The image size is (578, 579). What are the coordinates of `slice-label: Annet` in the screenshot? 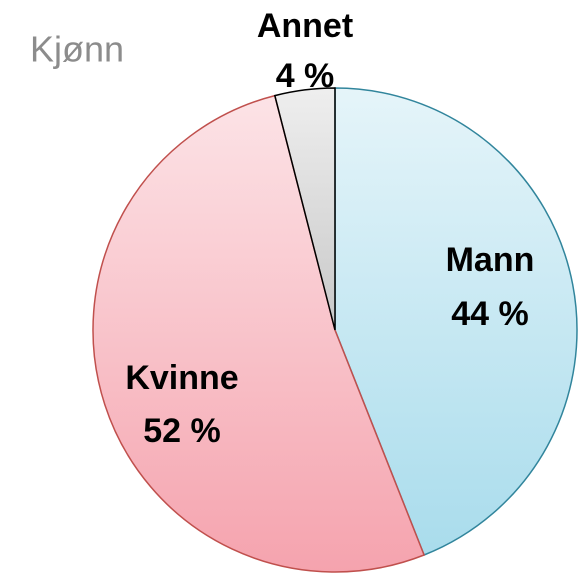 It's located at (305, 26).